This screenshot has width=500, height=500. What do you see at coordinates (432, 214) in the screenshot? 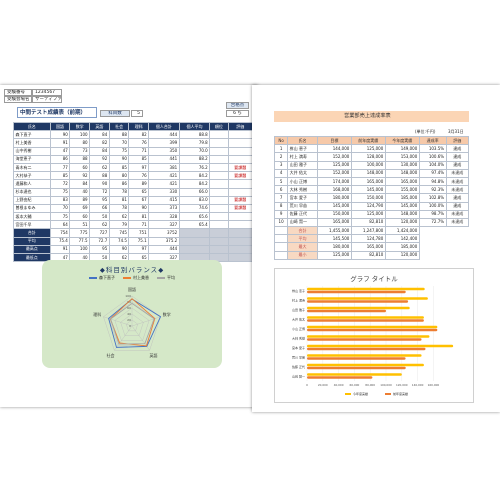
I see `sales-cell: 98.7%` at bounding box center [432, 214].